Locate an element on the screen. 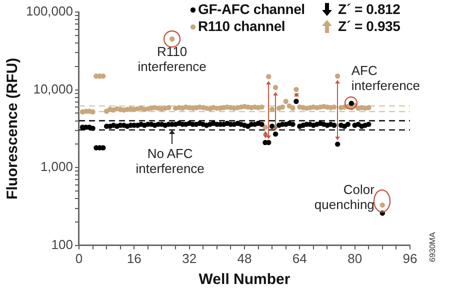  annotation: AFC interference is located at coordinates (386, 78).